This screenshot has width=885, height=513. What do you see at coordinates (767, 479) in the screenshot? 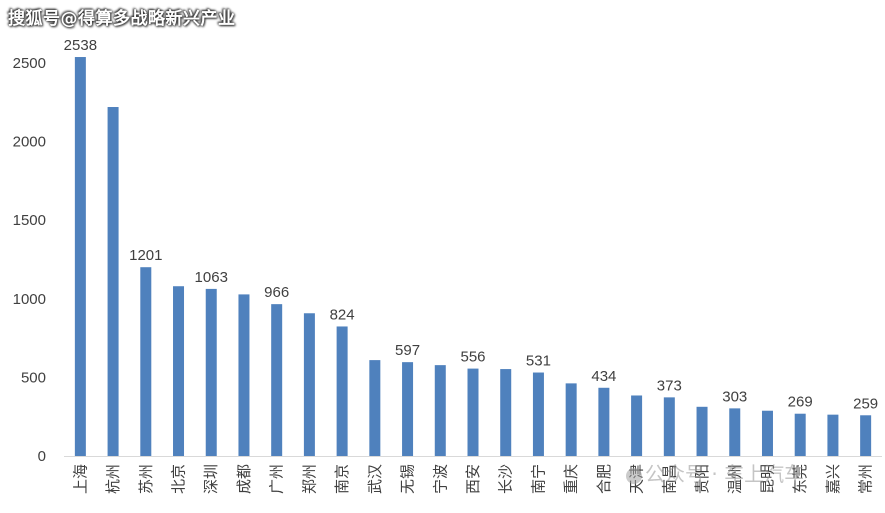
I see `x-tick-label: 昆明` at bounding box center [767, 479].